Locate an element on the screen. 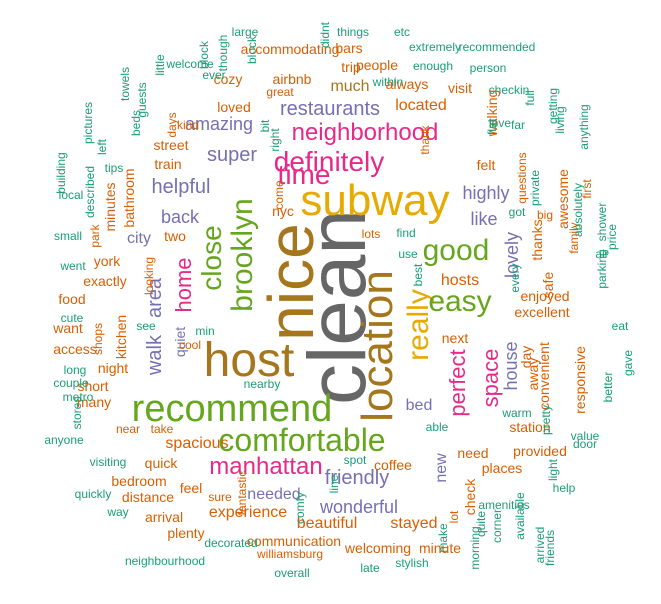  word-wonderful: wonderful is located at coordinates (359, 507).